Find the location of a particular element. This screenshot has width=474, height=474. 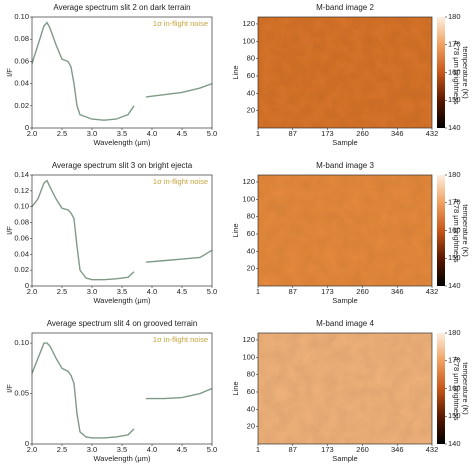

x-axis-label: Sample is located at coordinates (344, 458).